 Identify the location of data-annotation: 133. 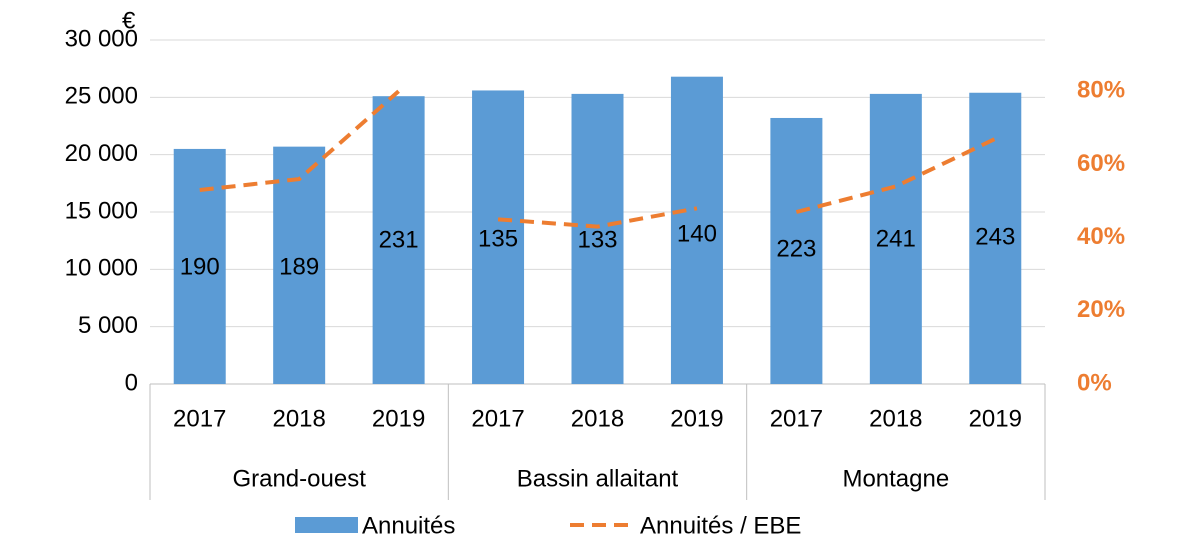
(597, 239).